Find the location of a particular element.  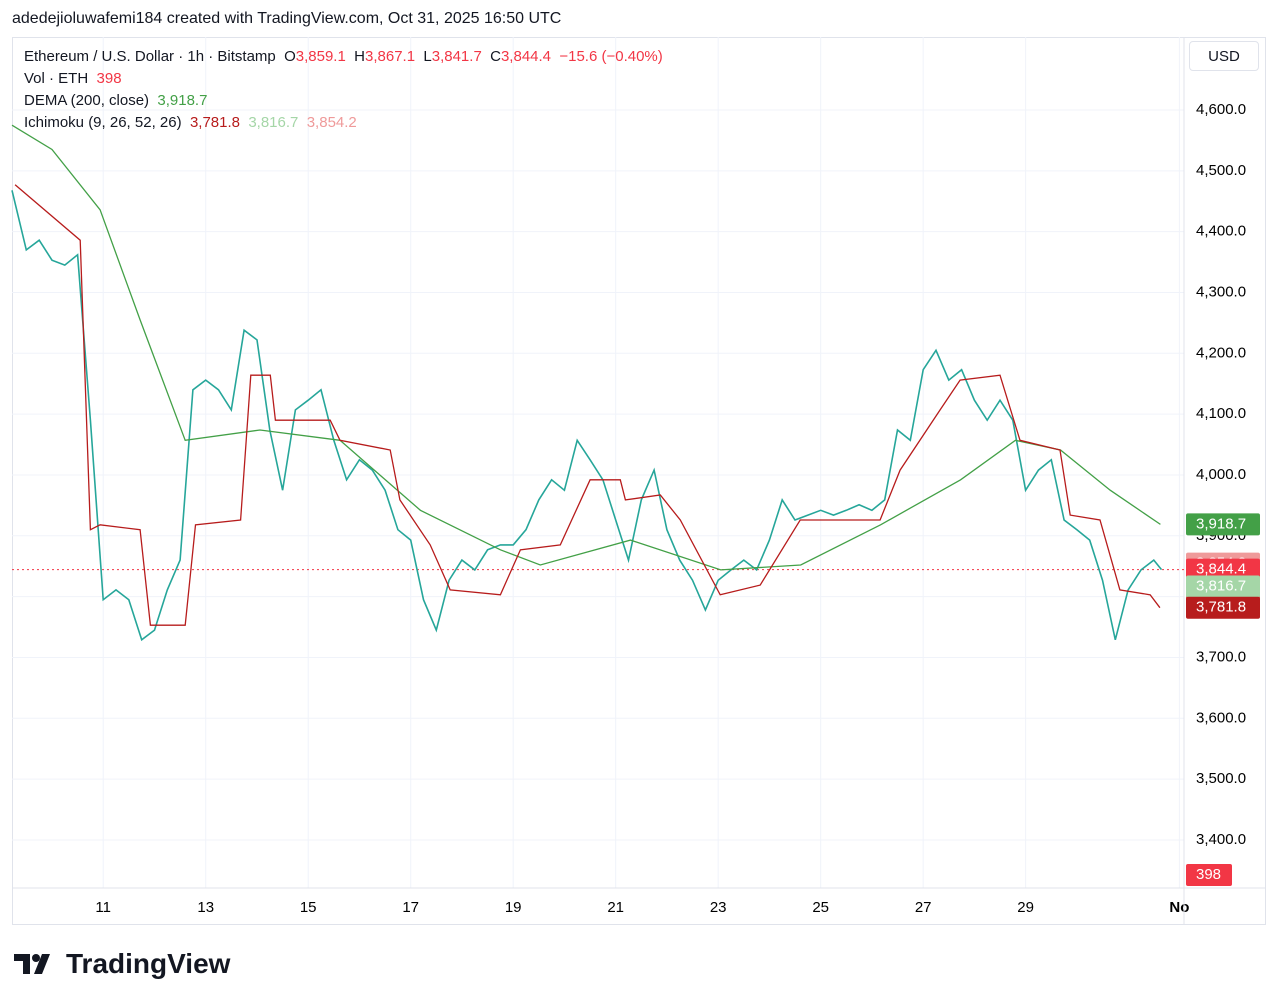

value: 3,867.1 is located at coordinates (390, 56).